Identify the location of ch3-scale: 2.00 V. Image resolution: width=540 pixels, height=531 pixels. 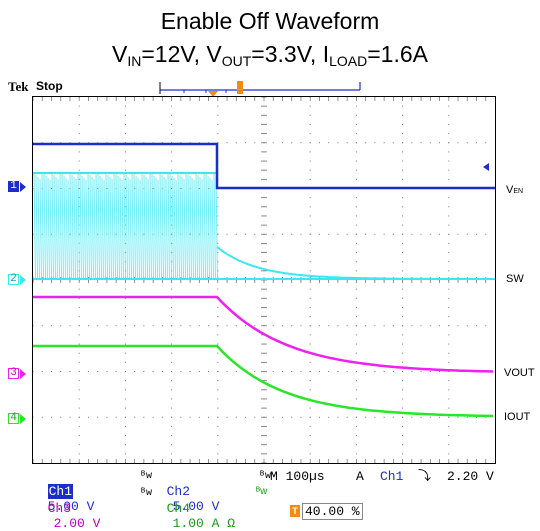
(77, 523).